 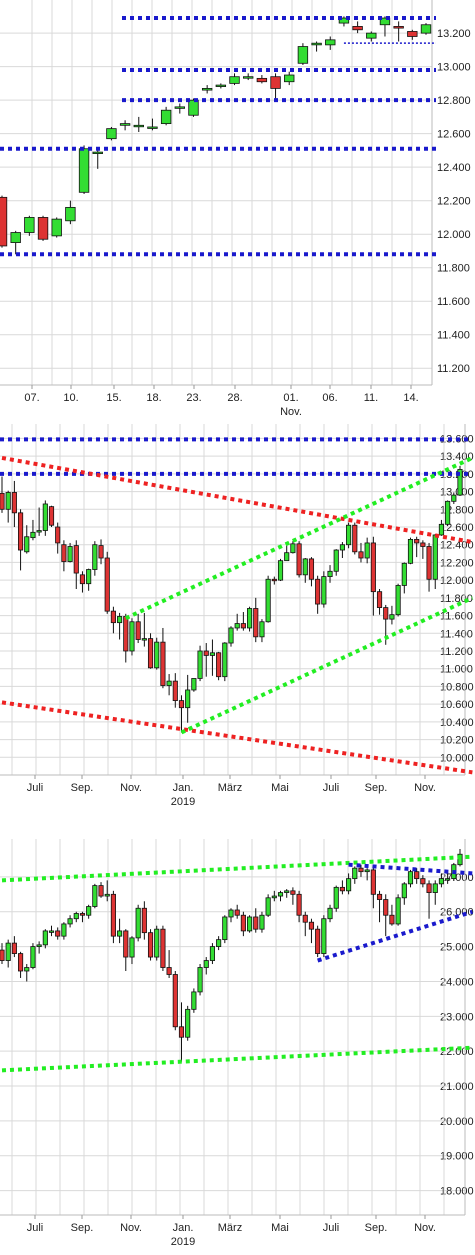 I want to click on y-tick-label: 12.000, so click(x=454, y=235).